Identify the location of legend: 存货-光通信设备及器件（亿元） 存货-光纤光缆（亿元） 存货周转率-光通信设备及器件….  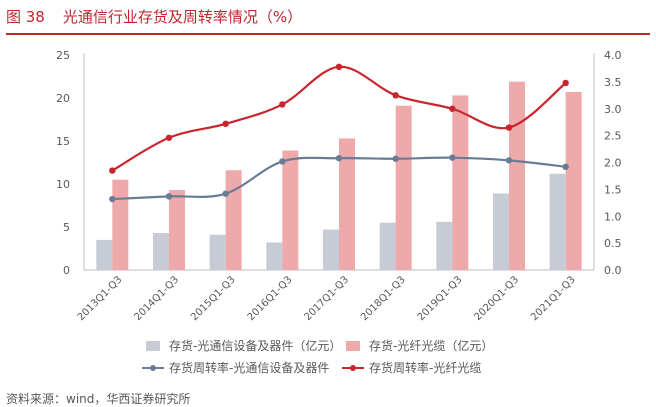
(317, 356).